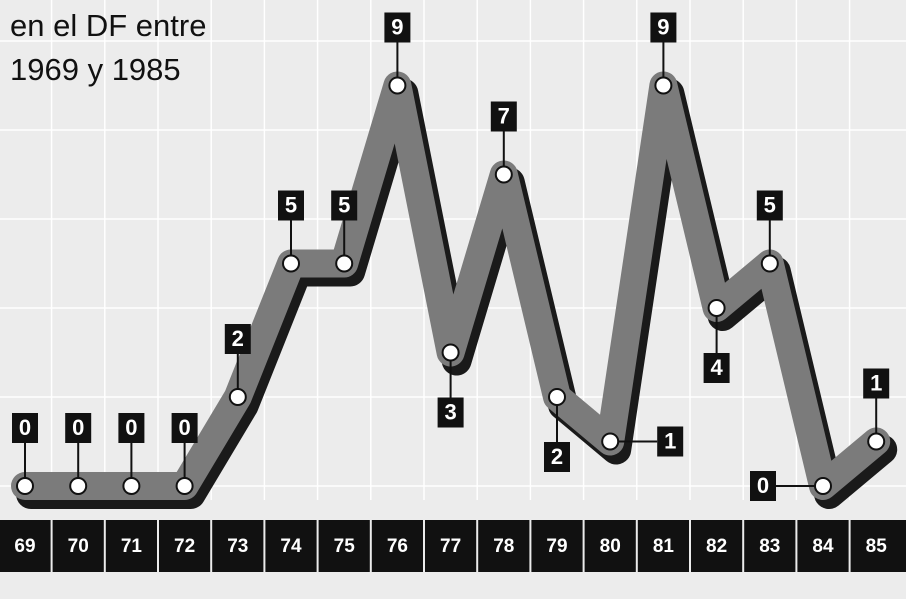 The height and width of the screenshot is (599, 906). I want to click on x-tick-label: 74, so click(291, 546).